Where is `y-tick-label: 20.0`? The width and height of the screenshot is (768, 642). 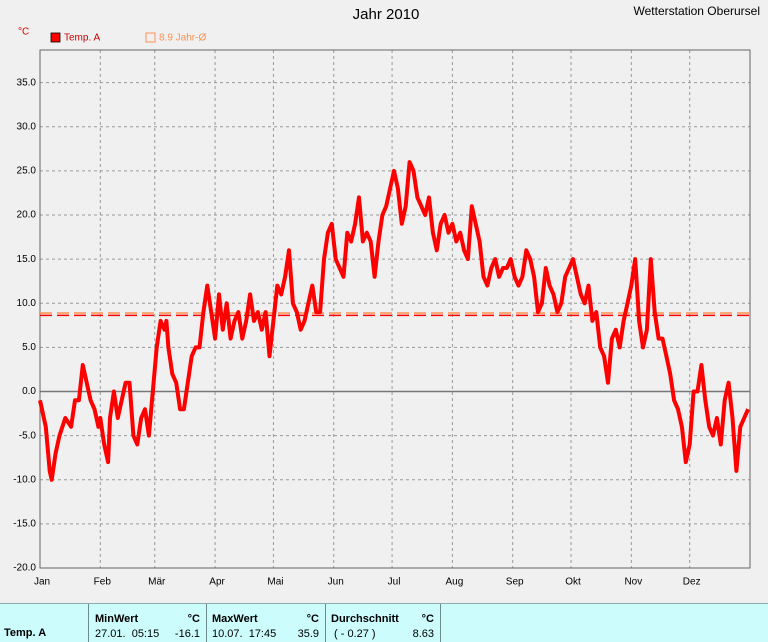 y-tick-label: 20.0 is located at coordinates (27, 215).